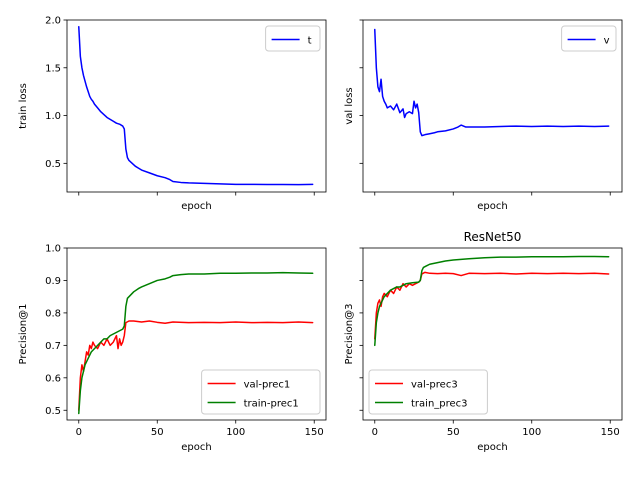 The width and height of the screenshot is (640, 480). I want to click on y-axis-label: Precision@3, so click(349, 334).